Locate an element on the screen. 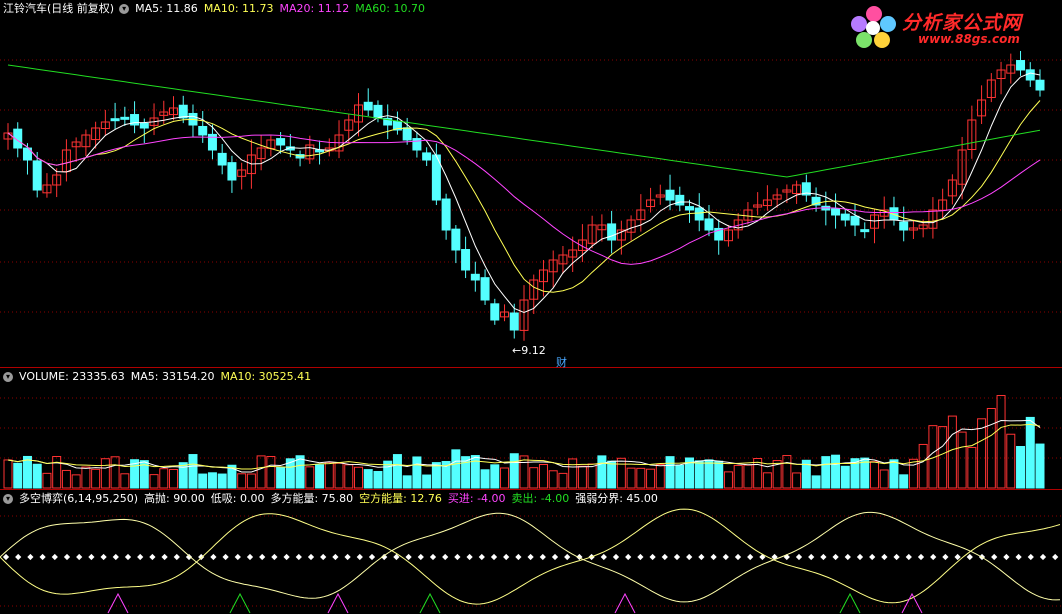 Image resolution: width=1062 pixels, height=614 pixels. low-buy-label: 低吸: 0.00 is located at coordinates (237, 498).